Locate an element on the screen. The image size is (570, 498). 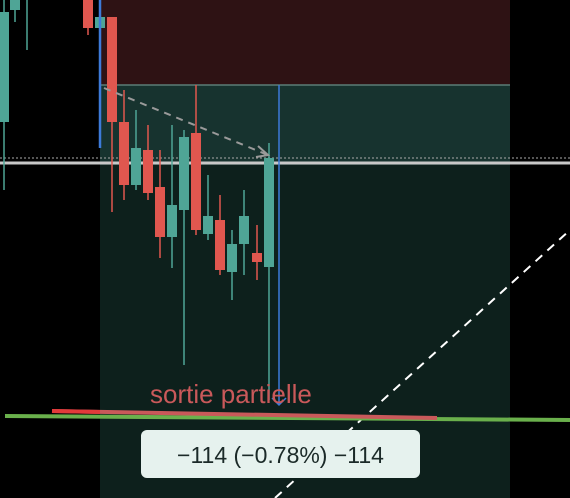
position-label: −114 (−0.78%) −114 is located at coordinates (280, 455).